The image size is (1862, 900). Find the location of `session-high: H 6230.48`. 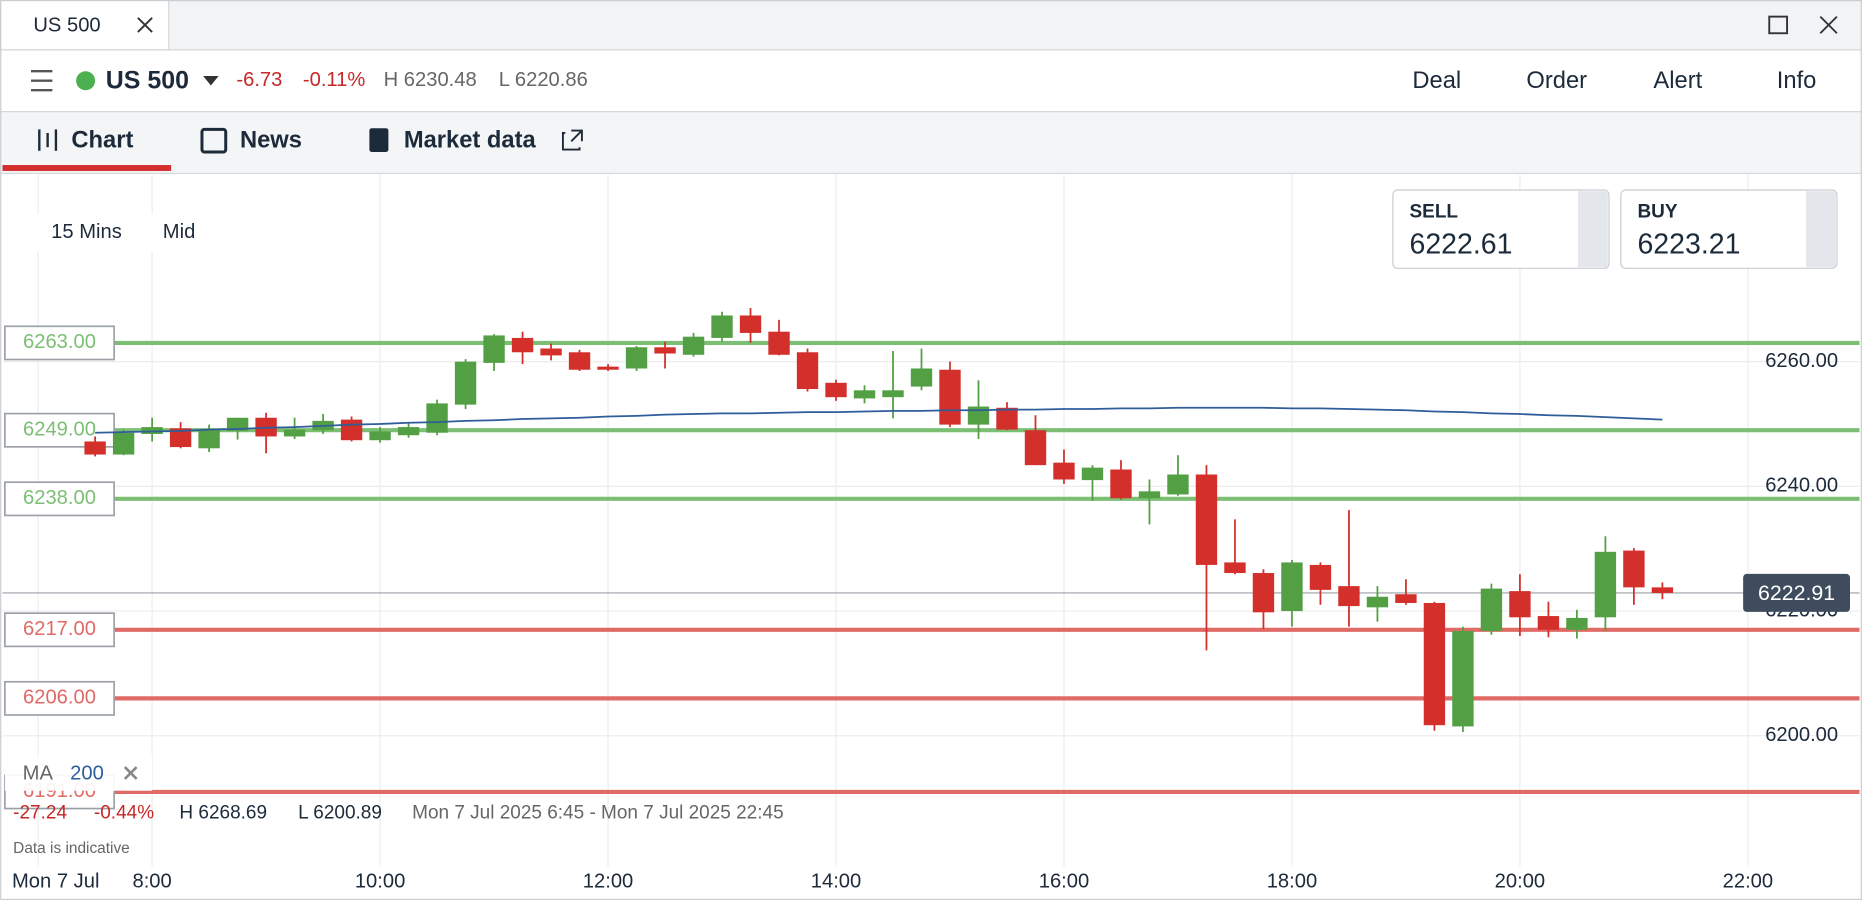

session-high: H 6230.48 is located at coordinates (430, 80).